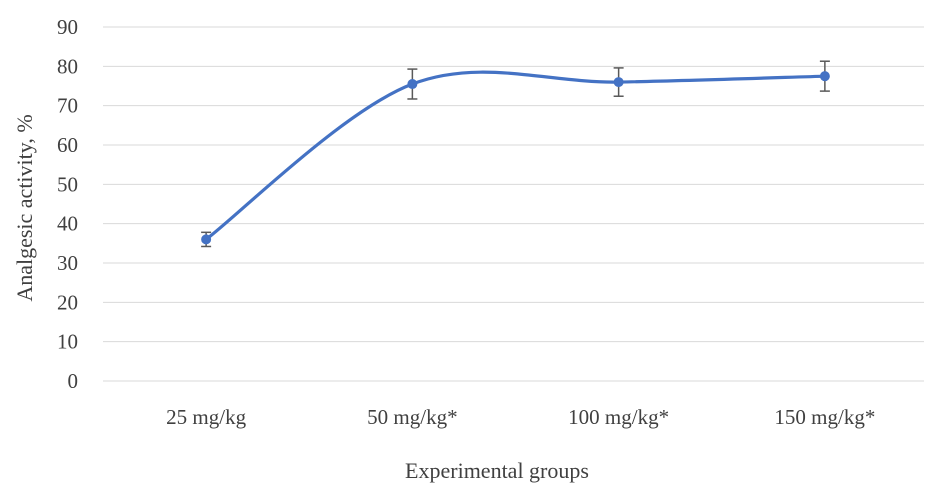 This screenshot has width=928, height=490. Describe the element at coordinates (67, 66) in the screenshot. I see `y-tick-label: 80` at that location.